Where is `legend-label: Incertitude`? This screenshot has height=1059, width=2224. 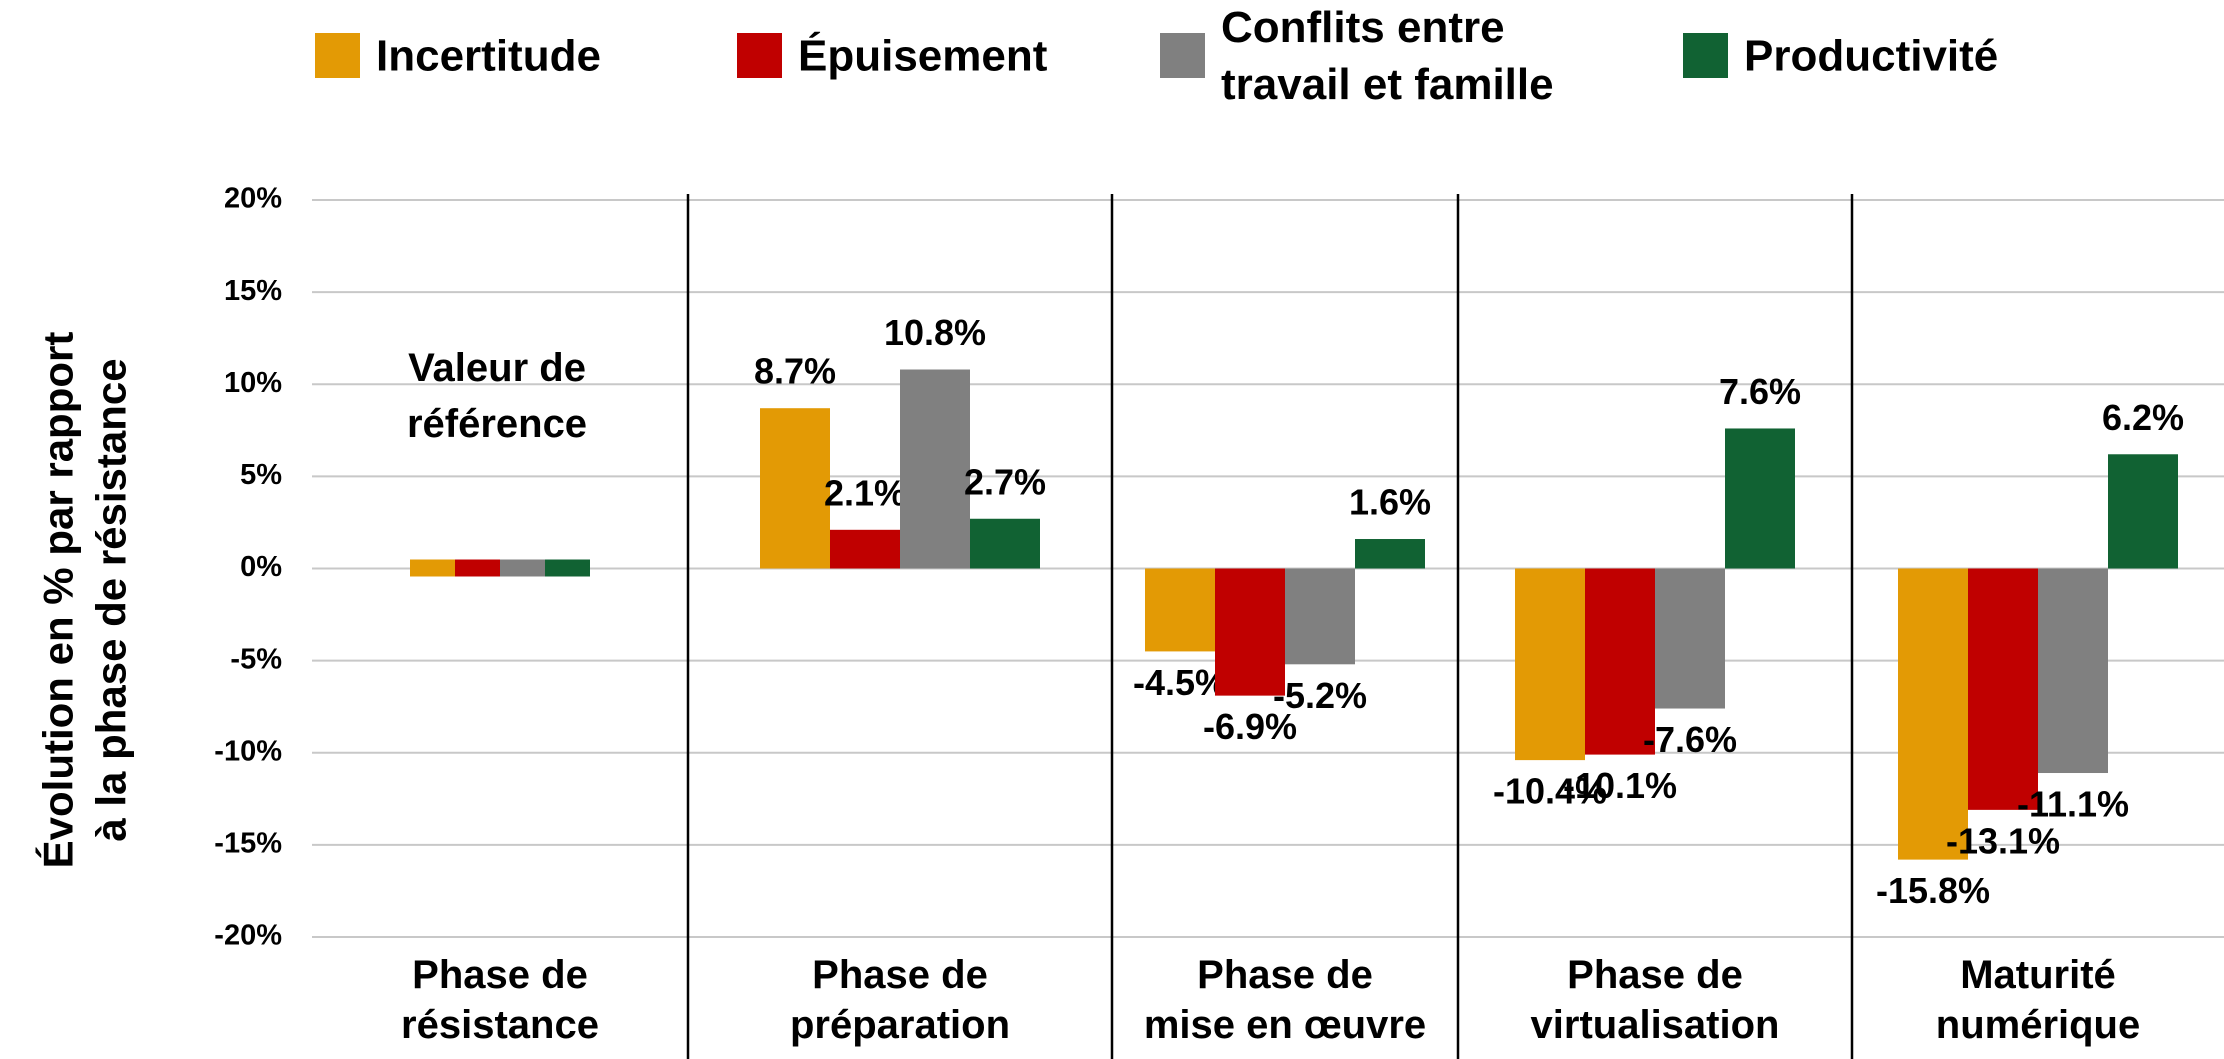 legend-label: Incertitude is located at coordinates (488, 56).